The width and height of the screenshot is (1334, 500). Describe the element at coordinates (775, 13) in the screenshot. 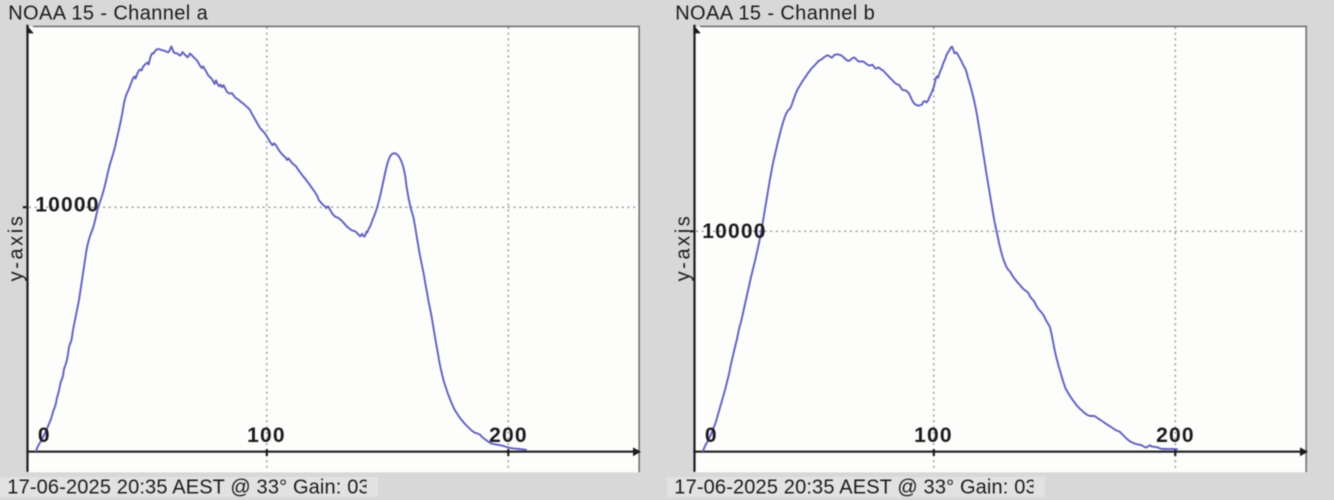

I see `svg-text: NOAA 15 - Channel b` at that location.